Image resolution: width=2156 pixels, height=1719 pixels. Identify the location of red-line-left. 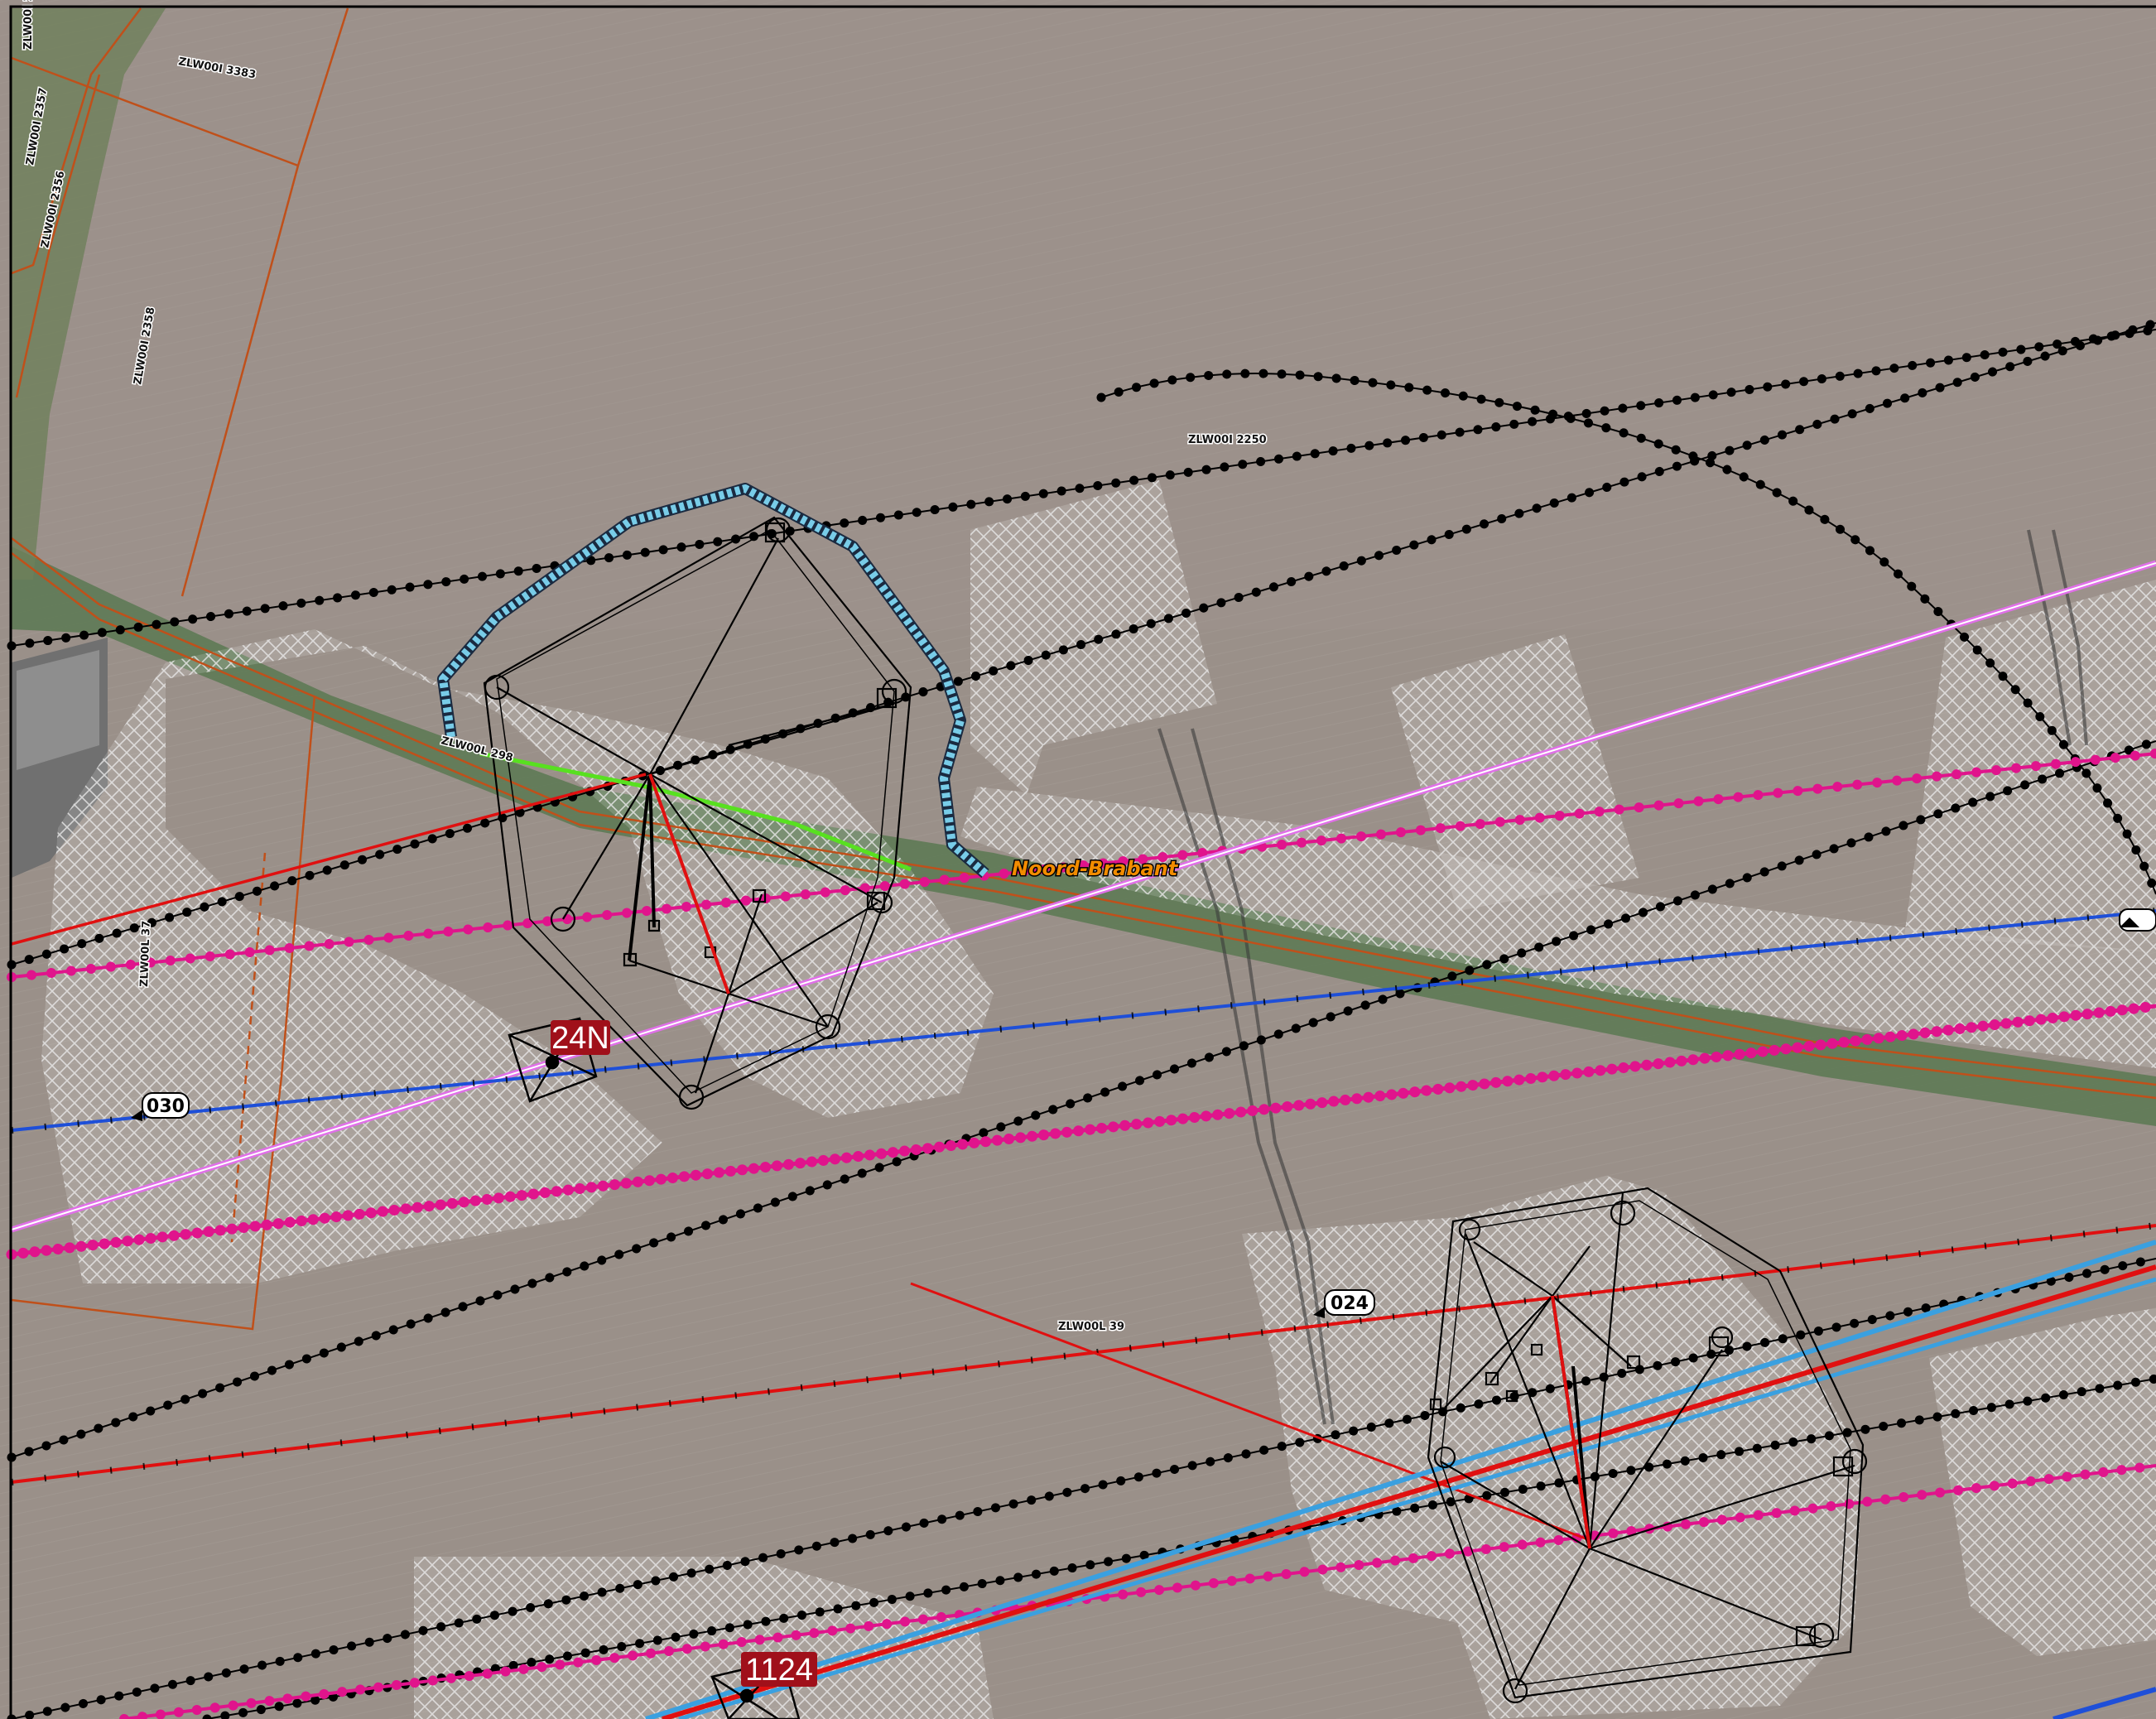
(329, 859).